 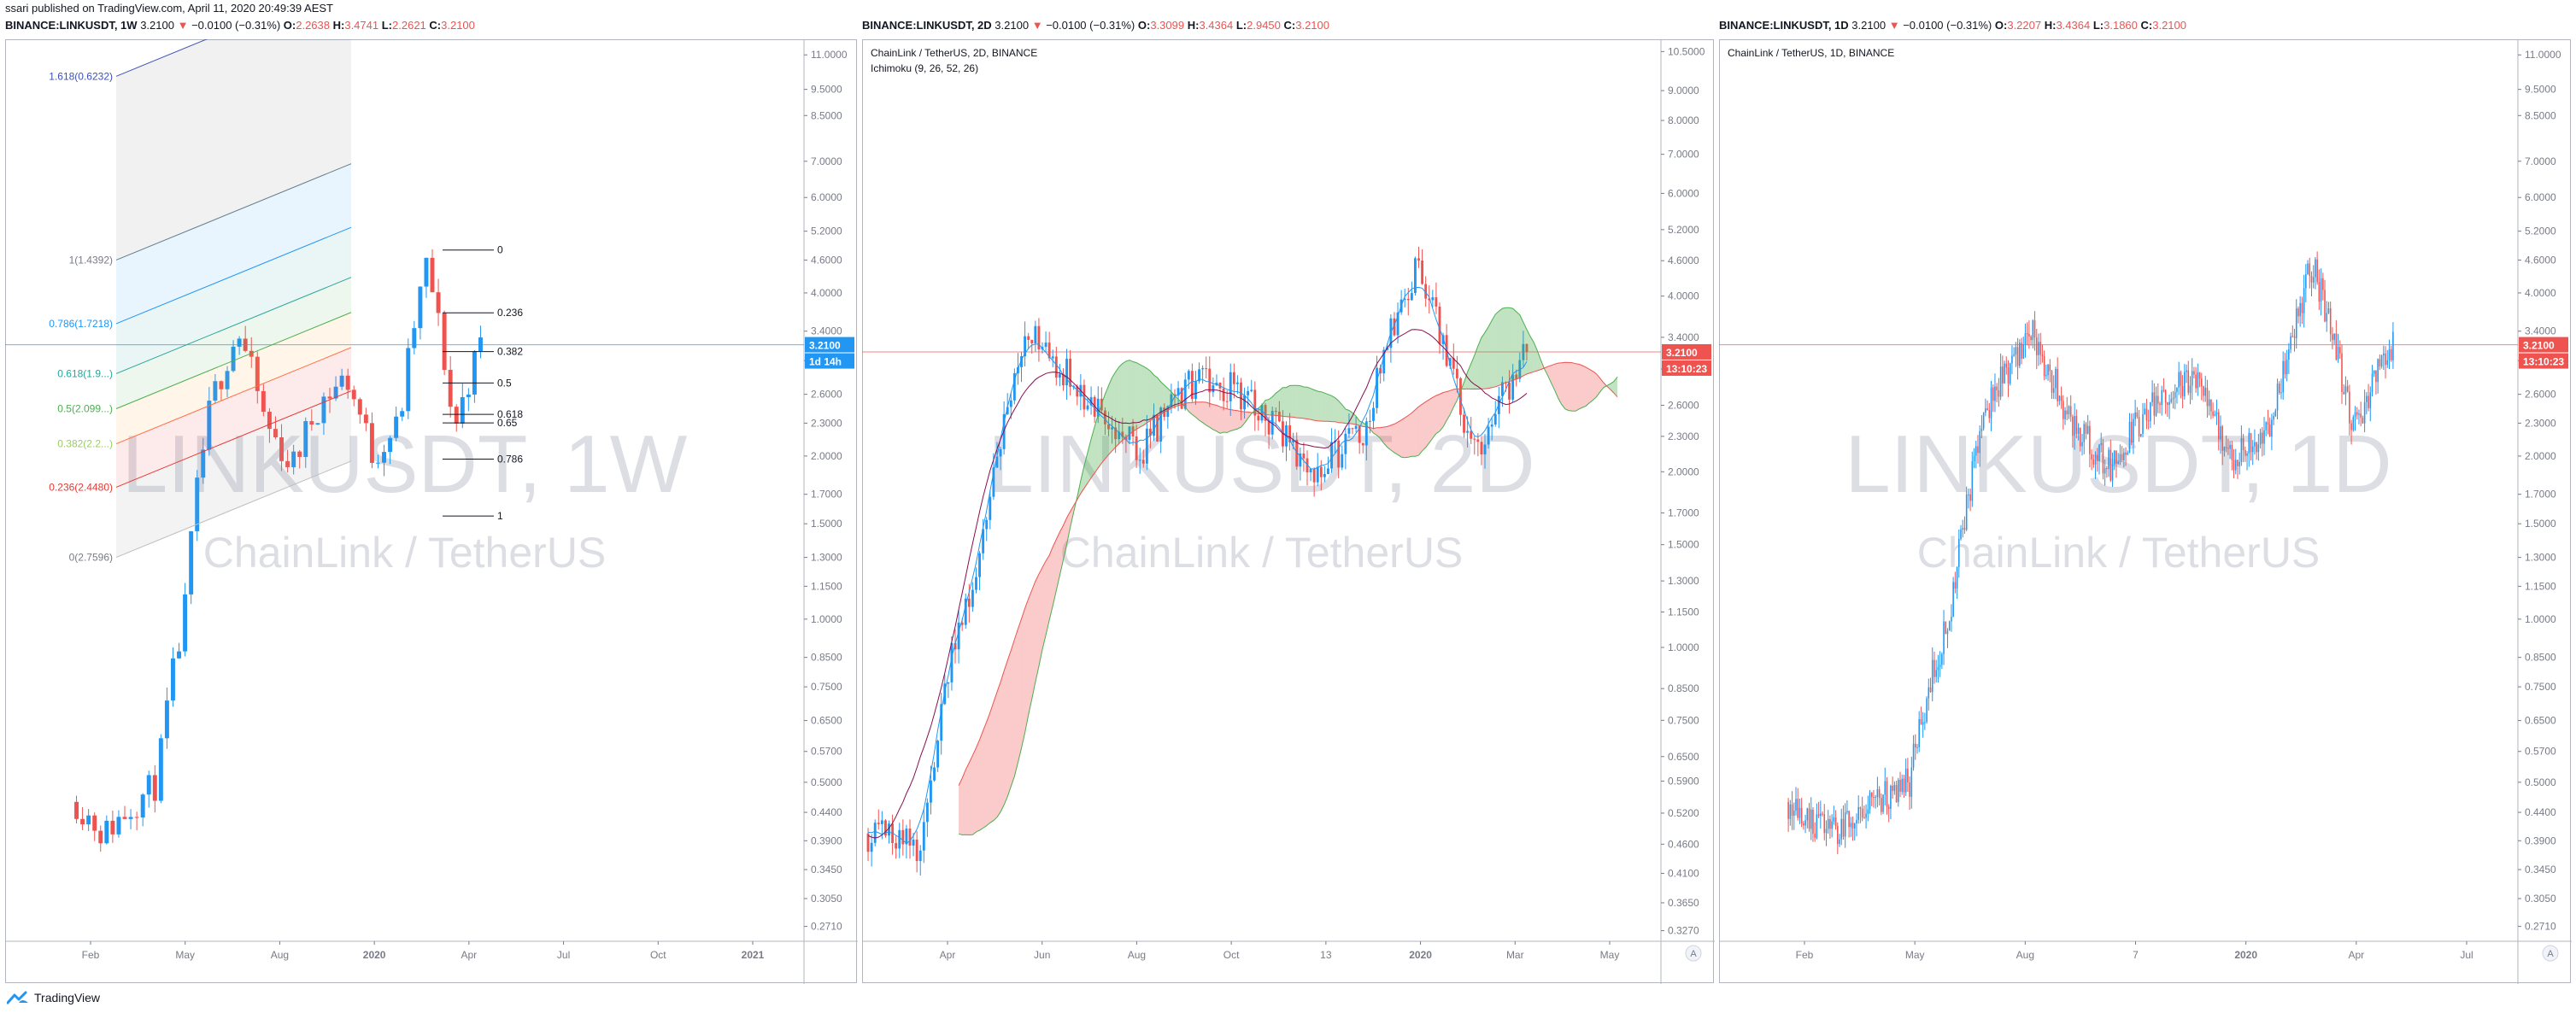 What do you see at coordinates (2136, 955) in the screenshot?
I see `x-tick-label: 7` at bounding box center [2136, 955].